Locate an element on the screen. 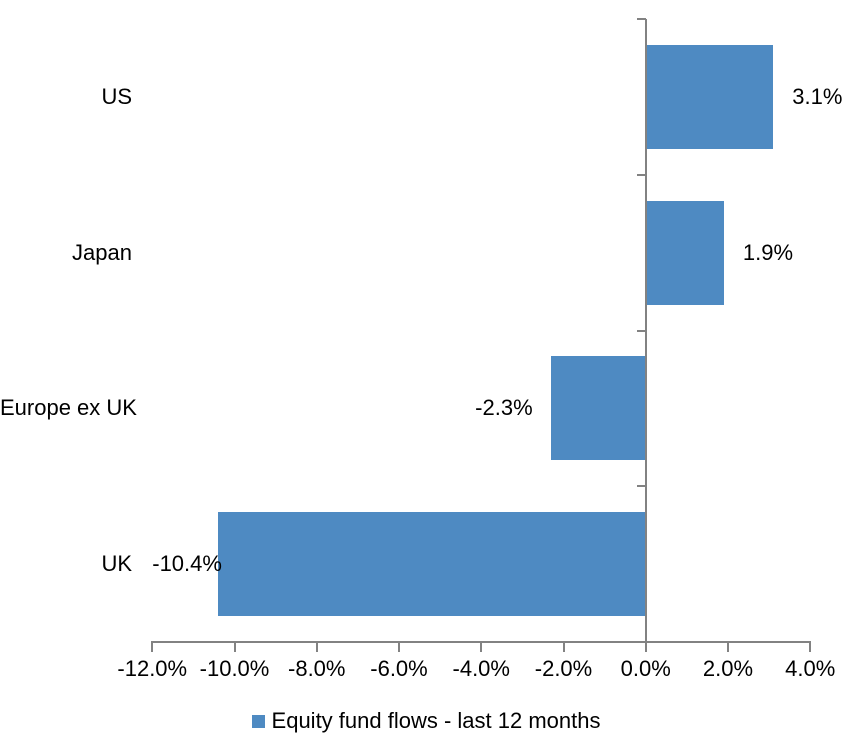 Image resolution: width=852 pixels, height=747 pixels. bar-europe-ex-uk is located at coordinates (598, 408).